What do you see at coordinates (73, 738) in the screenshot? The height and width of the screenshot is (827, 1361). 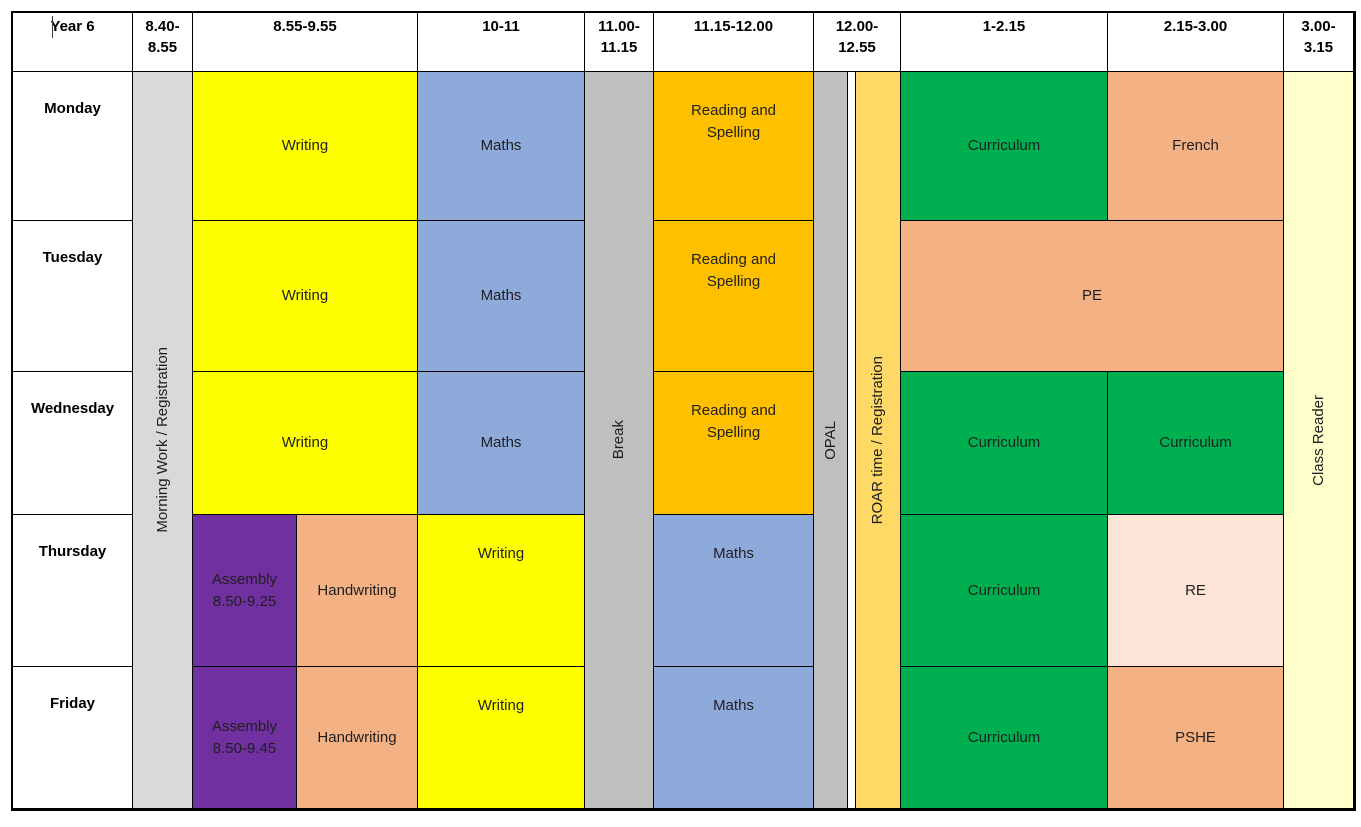 I see `day-label-friday: Friday` at bounding box center [73, 738].